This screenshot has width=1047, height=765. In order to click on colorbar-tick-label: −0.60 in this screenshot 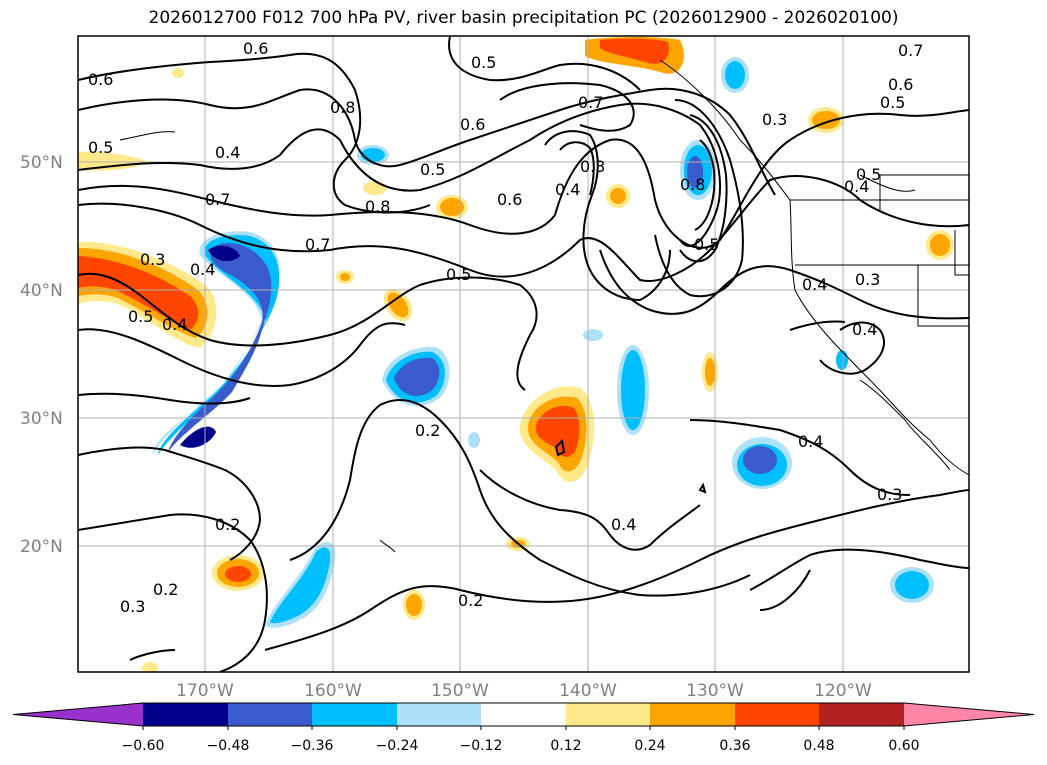, I will do `click(143, 746)`.